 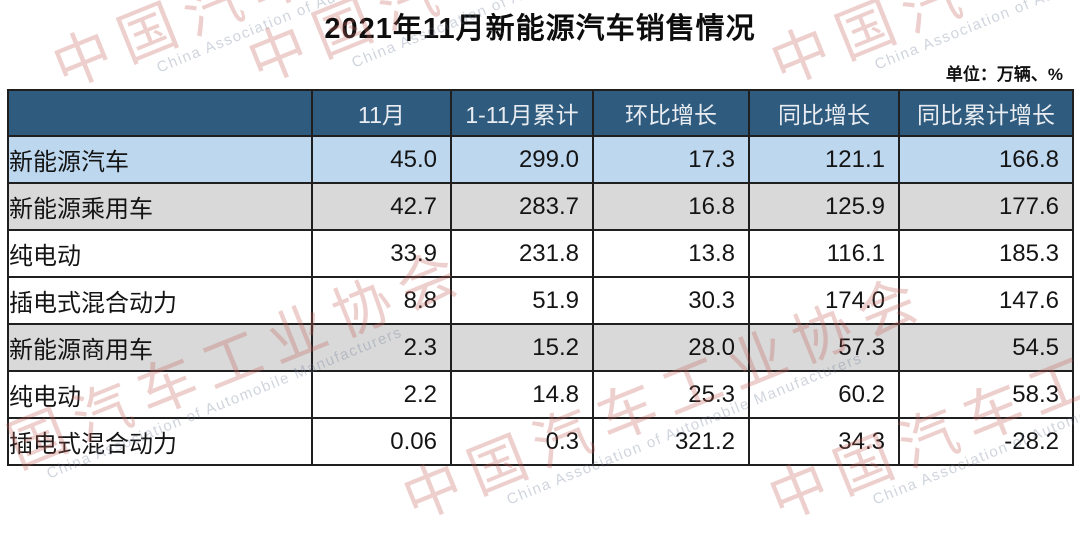 I want to click on value-cell: 121.1, so click(x=824, y=159).